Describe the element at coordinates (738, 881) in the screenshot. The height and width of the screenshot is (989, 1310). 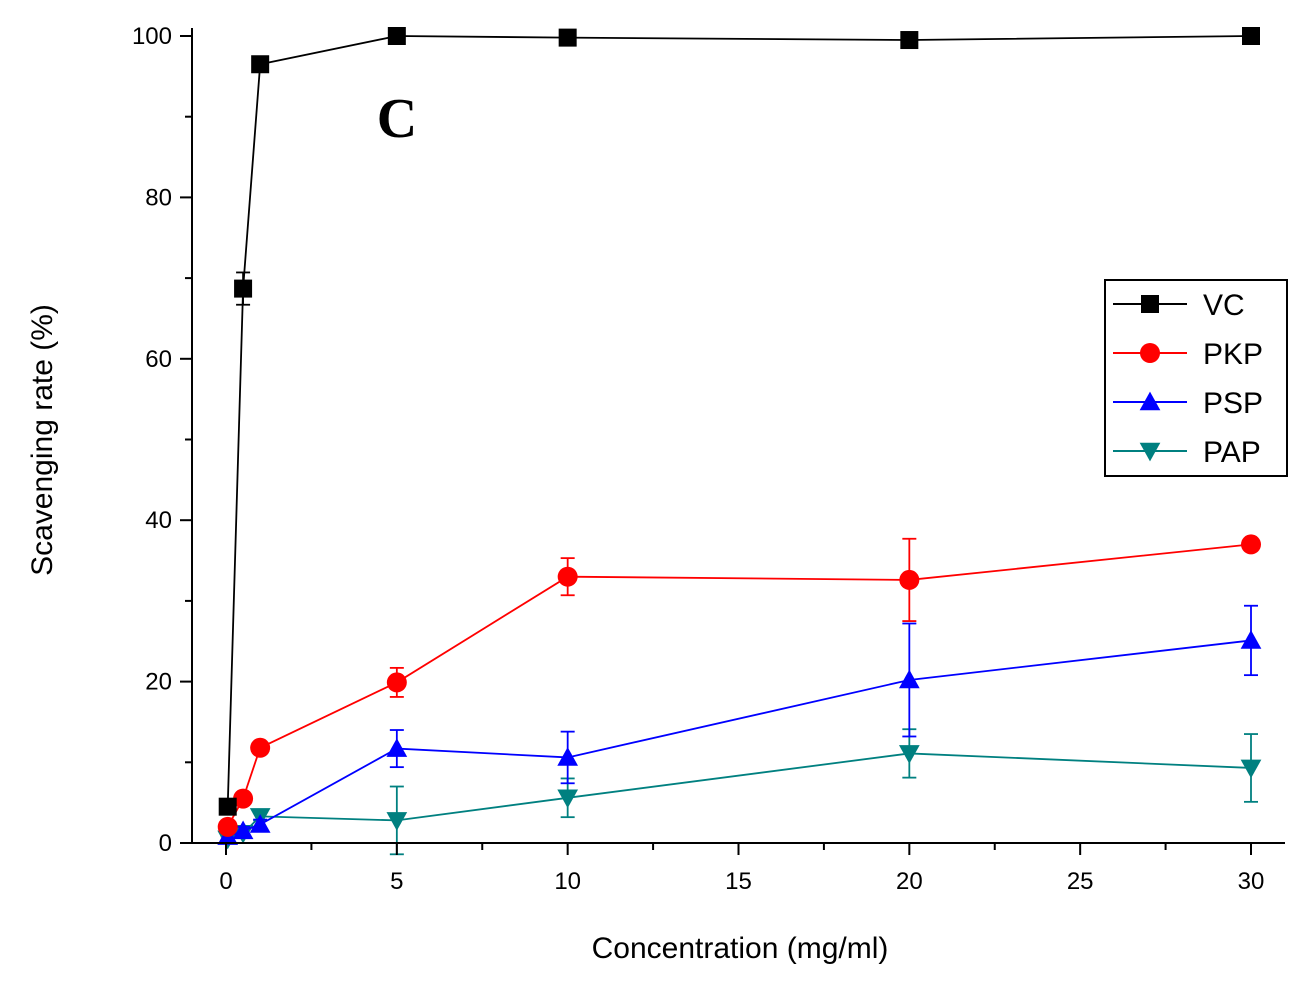
I see `x-tick-label: 15` at that location.